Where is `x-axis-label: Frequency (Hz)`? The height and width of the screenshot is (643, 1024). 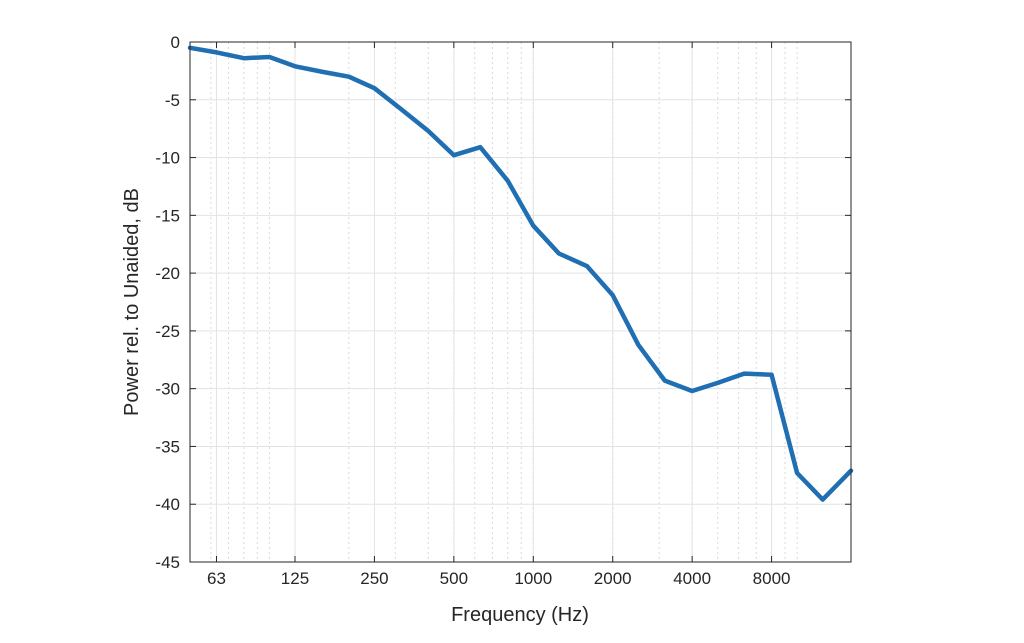
x-axis-label: Frequency (Hz) is located at coordinates (520, 615).